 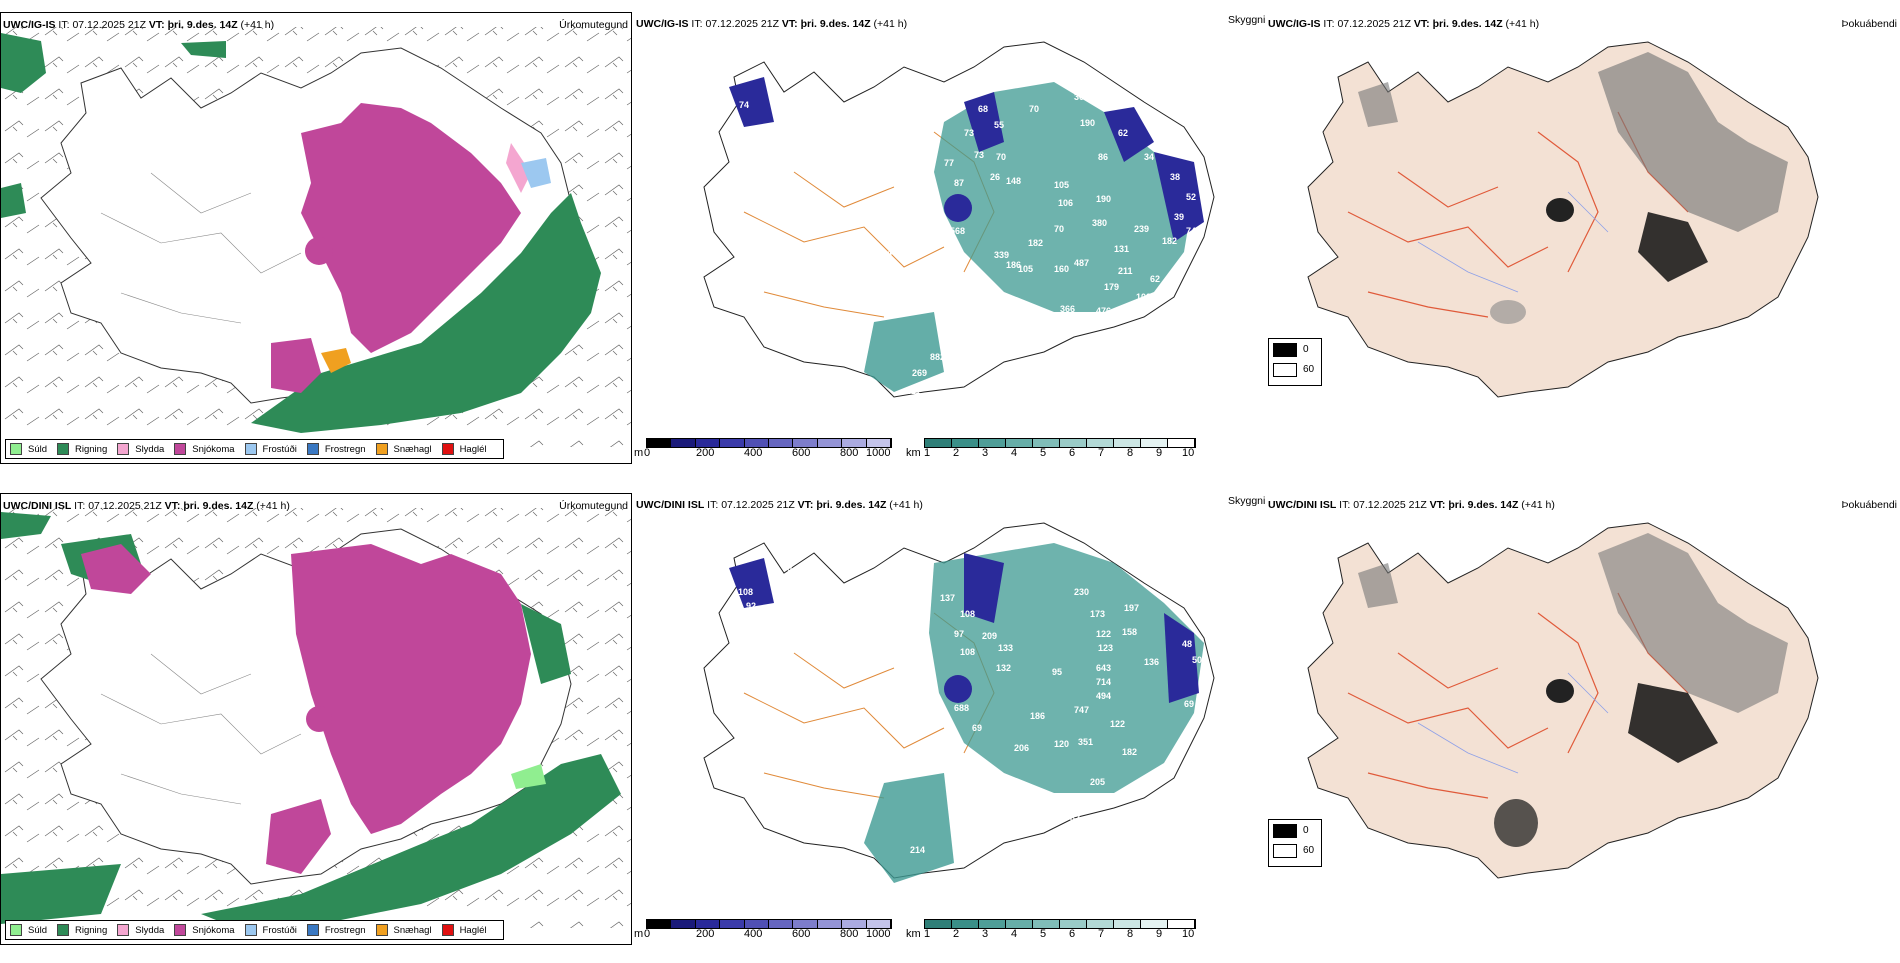 What do you see at coordinates (1155, 279) in the screenshot?
I see `ceiling-label: 62` at bounding box center [1155, 279].